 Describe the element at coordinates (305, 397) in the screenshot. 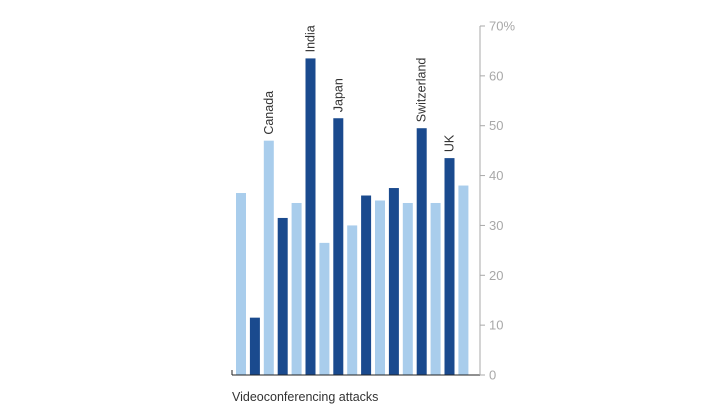

I see `x-axis-title: Videoconferencing attacks` at that location.